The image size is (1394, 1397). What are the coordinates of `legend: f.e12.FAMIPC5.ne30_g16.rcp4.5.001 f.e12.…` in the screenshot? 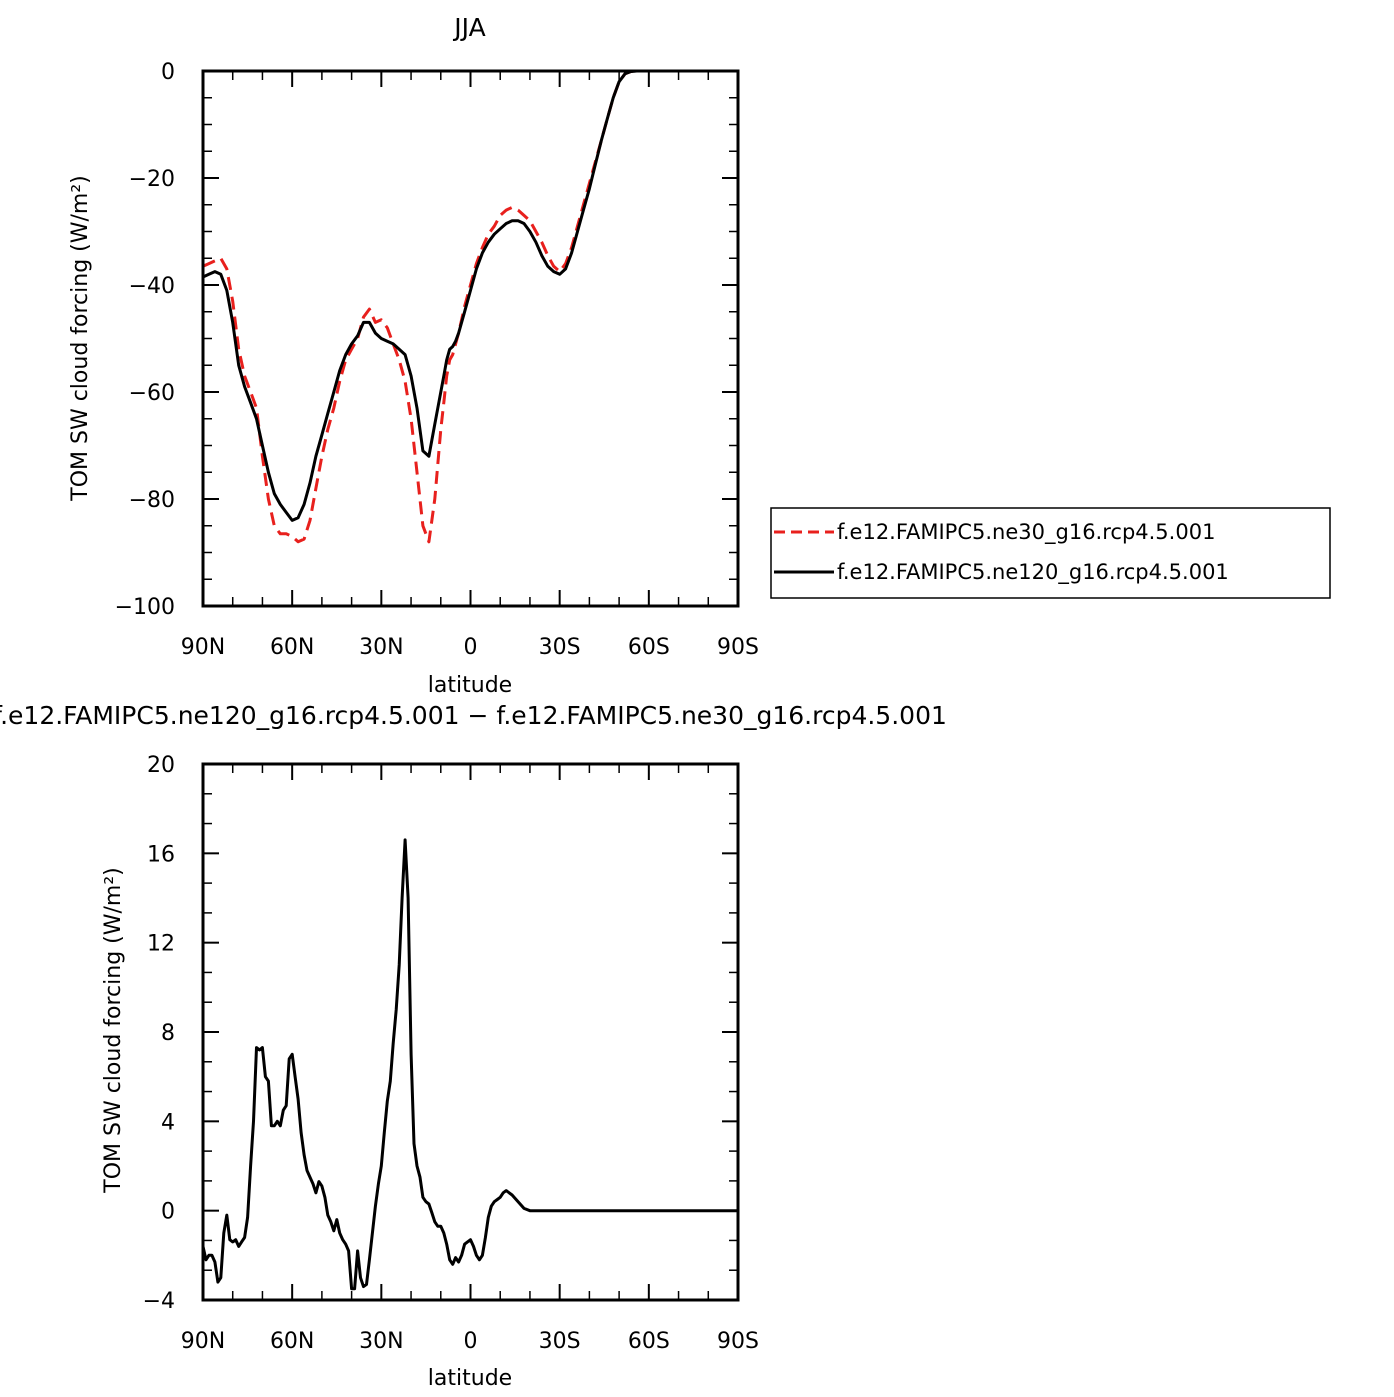 It's located at (1050, 553).